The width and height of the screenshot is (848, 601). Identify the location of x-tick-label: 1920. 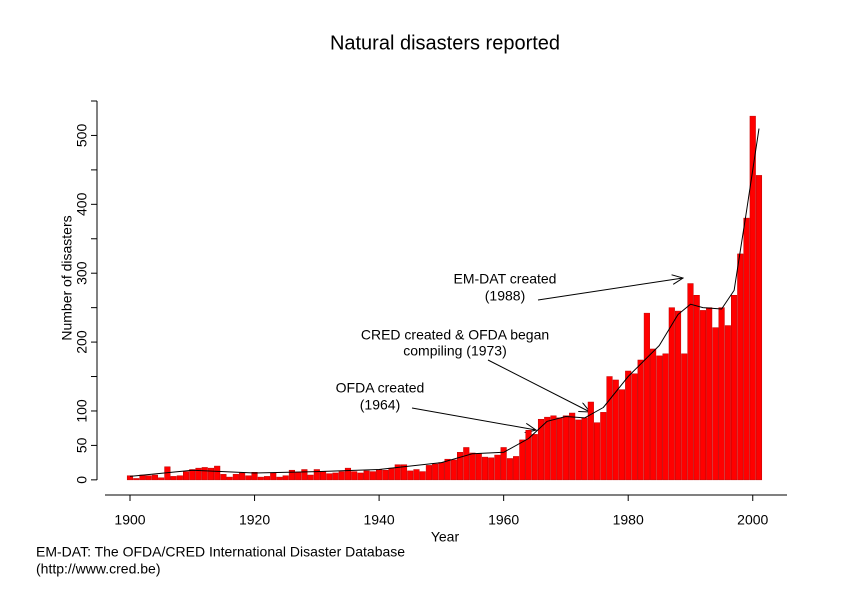
(254, 520).